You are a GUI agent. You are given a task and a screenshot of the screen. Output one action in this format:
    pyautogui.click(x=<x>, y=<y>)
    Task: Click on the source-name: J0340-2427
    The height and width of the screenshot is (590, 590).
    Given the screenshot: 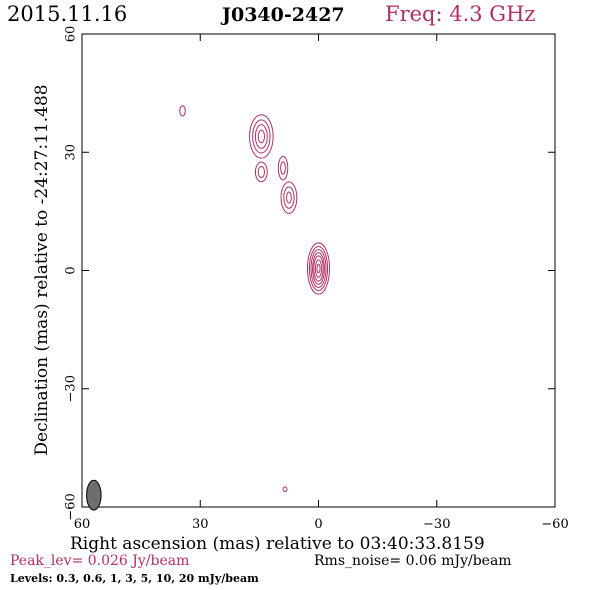 What is the action you would take?
    pyautogui.click(x=283, y=15)
    